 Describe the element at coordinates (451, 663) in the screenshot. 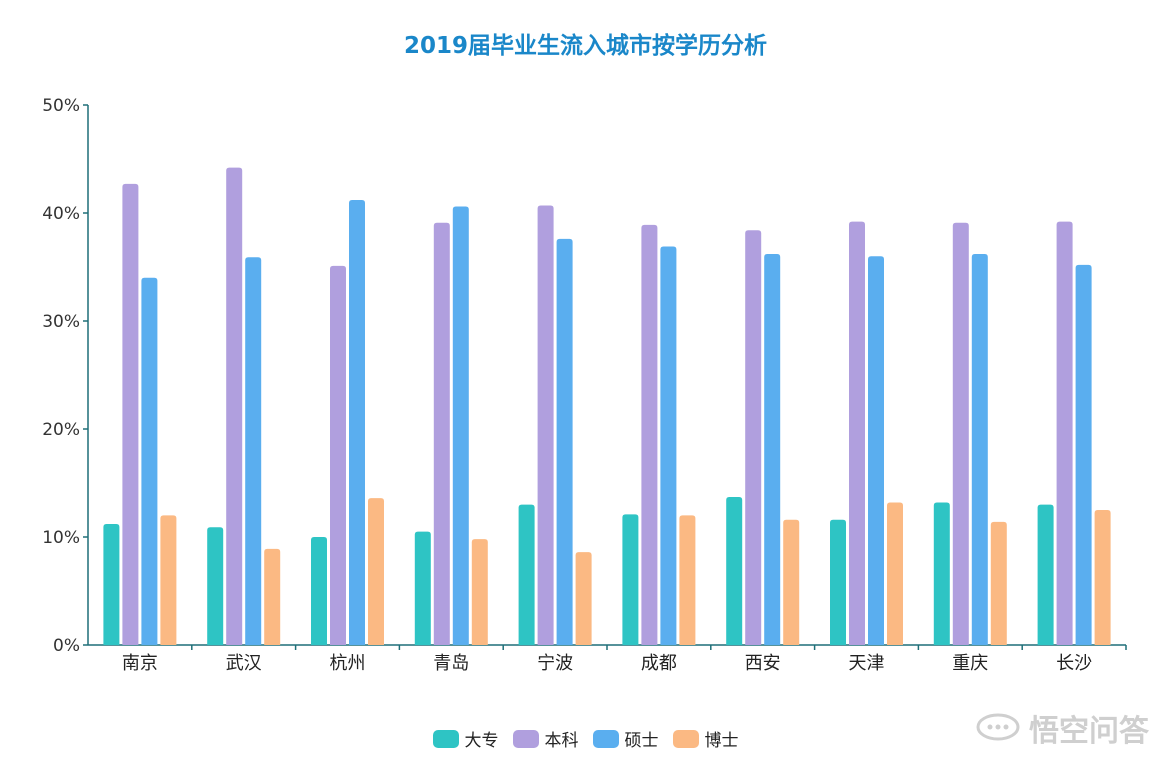

I see `x-tick-label: 青岛` at that location.